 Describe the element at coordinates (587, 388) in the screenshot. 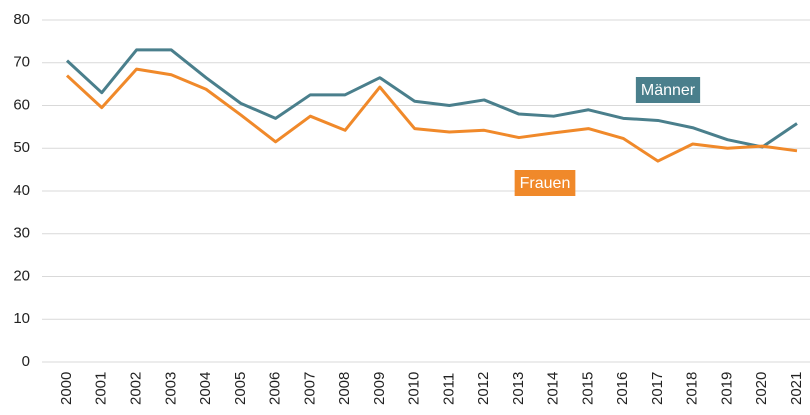

I see `x-tick-label: 2015` at that location.